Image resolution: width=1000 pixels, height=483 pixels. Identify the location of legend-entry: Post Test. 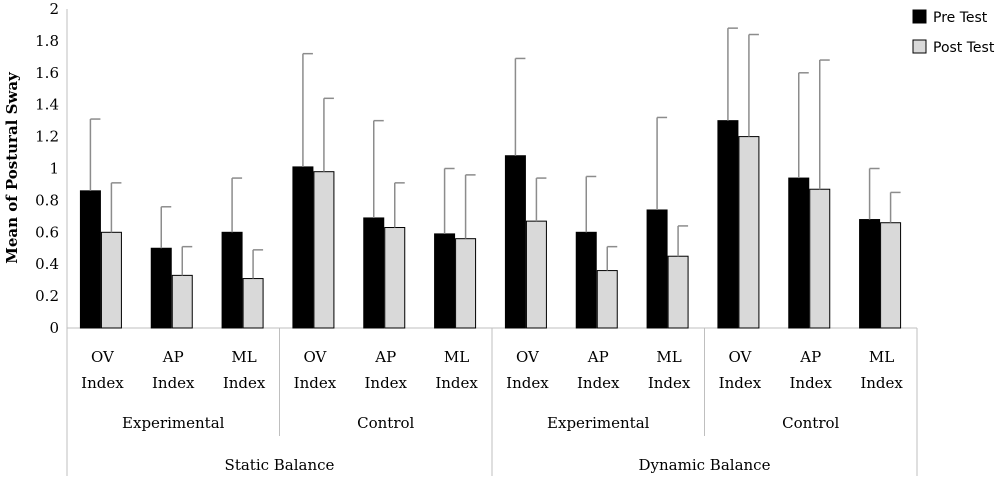
(964, 48).